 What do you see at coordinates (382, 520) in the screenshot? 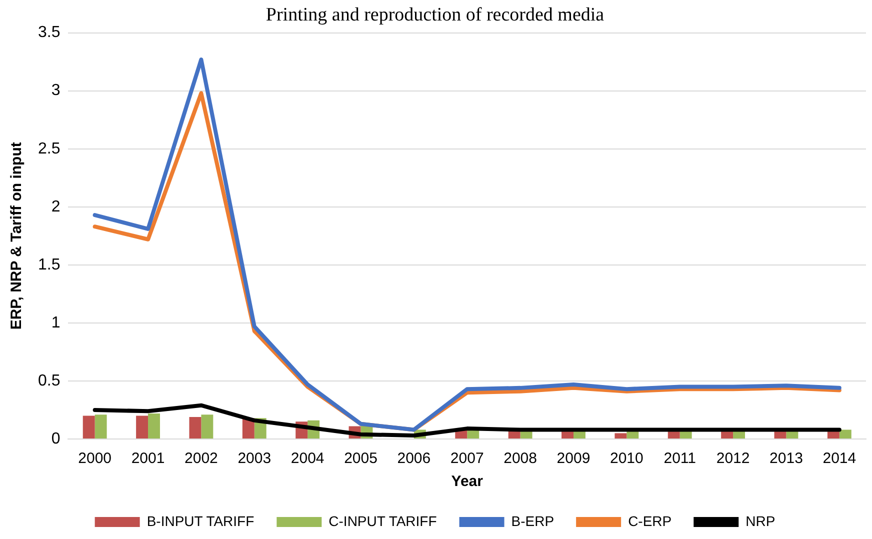
I see `legend-label: C-INPUT TARIFF` at bounding box center [382, 520].